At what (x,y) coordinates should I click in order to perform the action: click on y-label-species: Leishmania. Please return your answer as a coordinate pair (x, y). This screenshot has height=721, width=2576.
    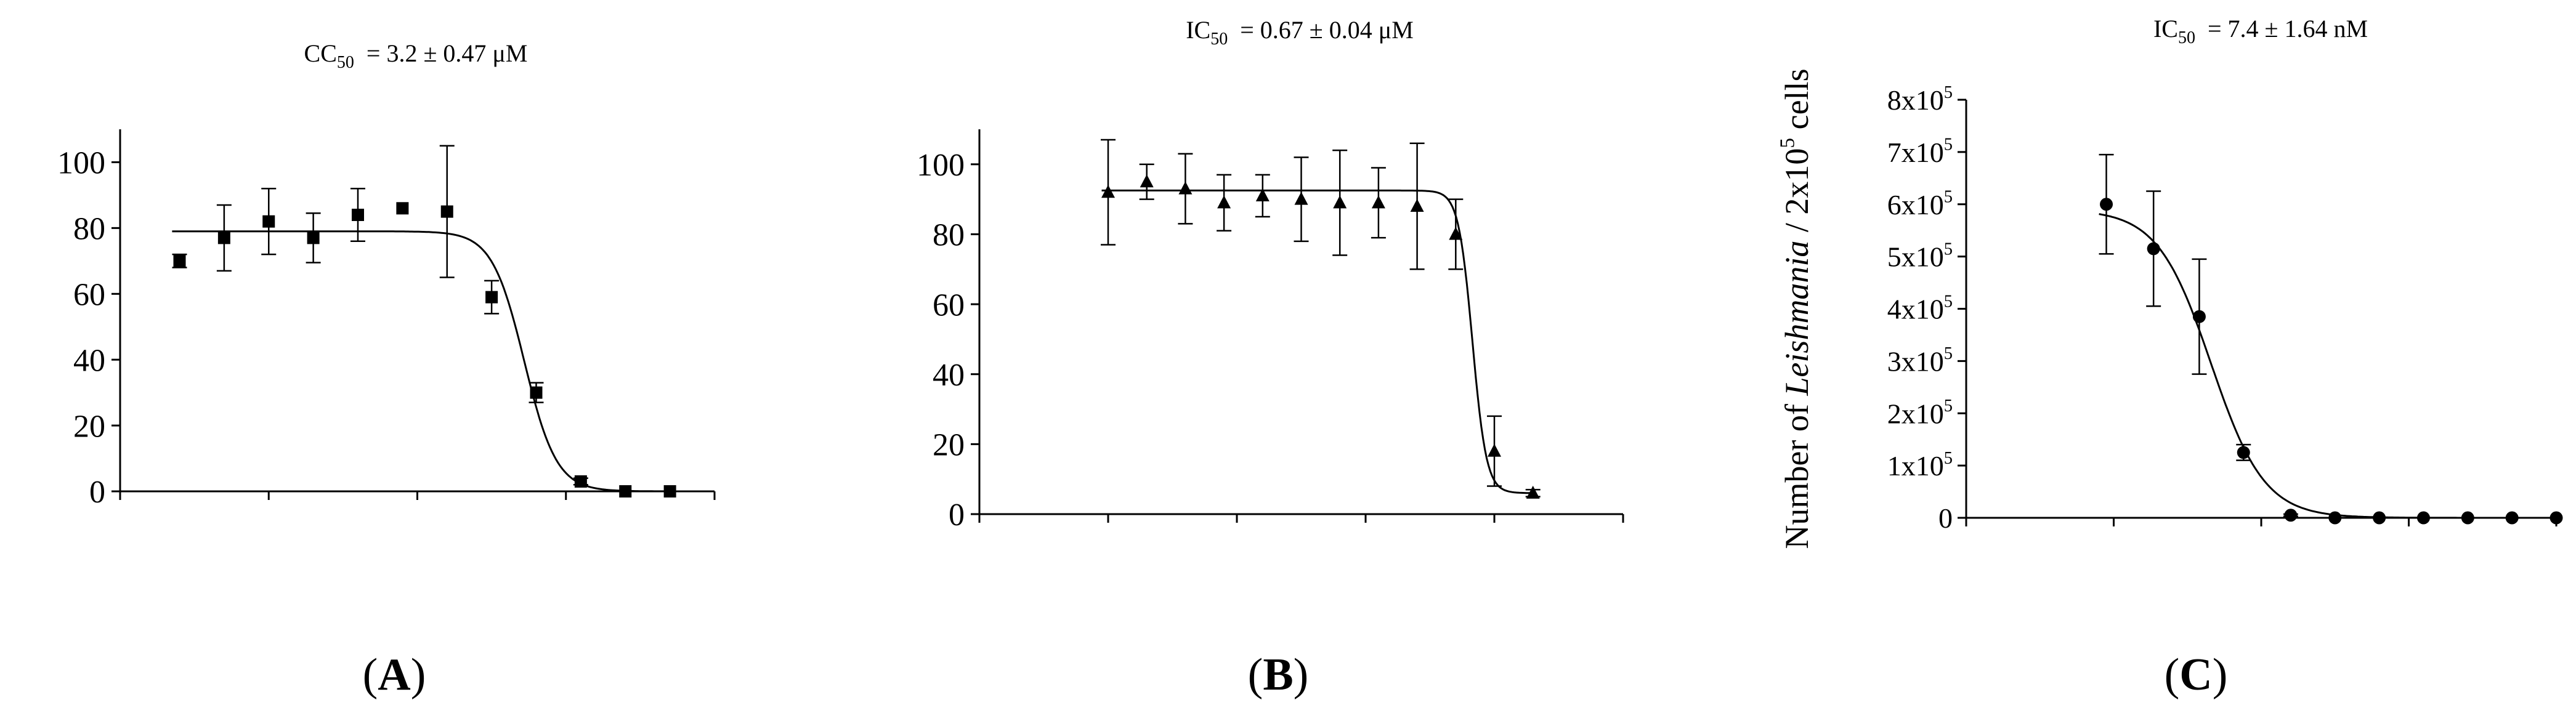
    Looking at the image, I should click on (1796, 319).